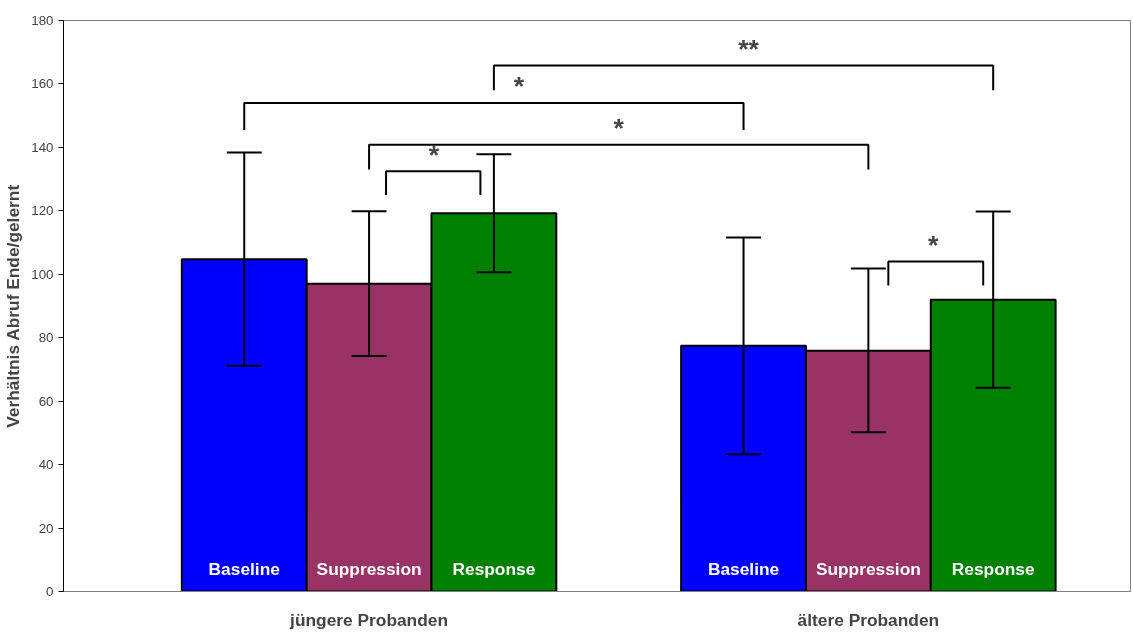  What do you see at coordinates (50, 591) in the screenshot?
I see `y-tick-label: 0` at bounding box center [50, 591].